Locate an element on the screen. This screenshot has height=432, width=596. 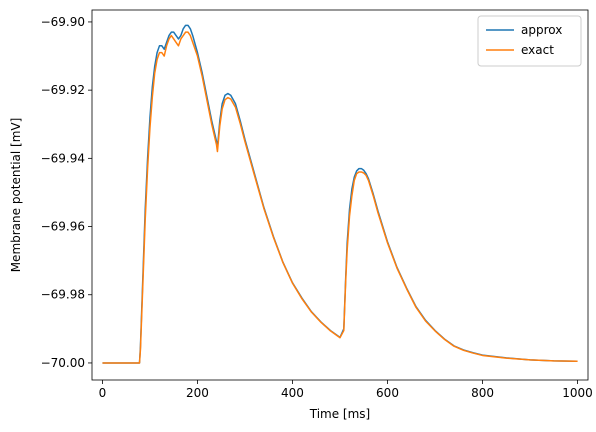
y-tick-label: −69.94 is located at coordinates (63, 158).